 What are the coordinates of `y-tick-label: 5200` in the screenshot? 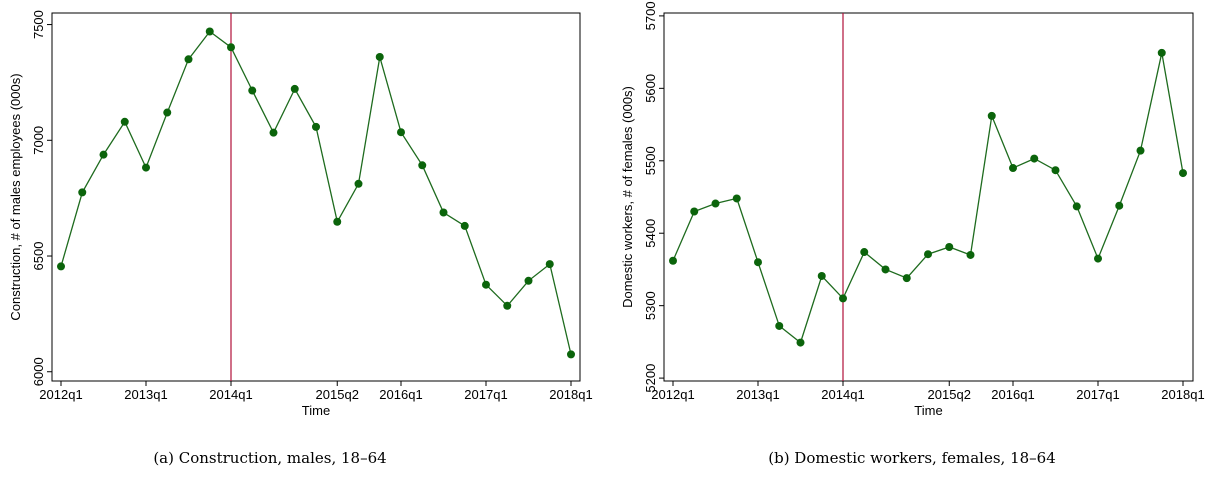 It's located at (650, 378).